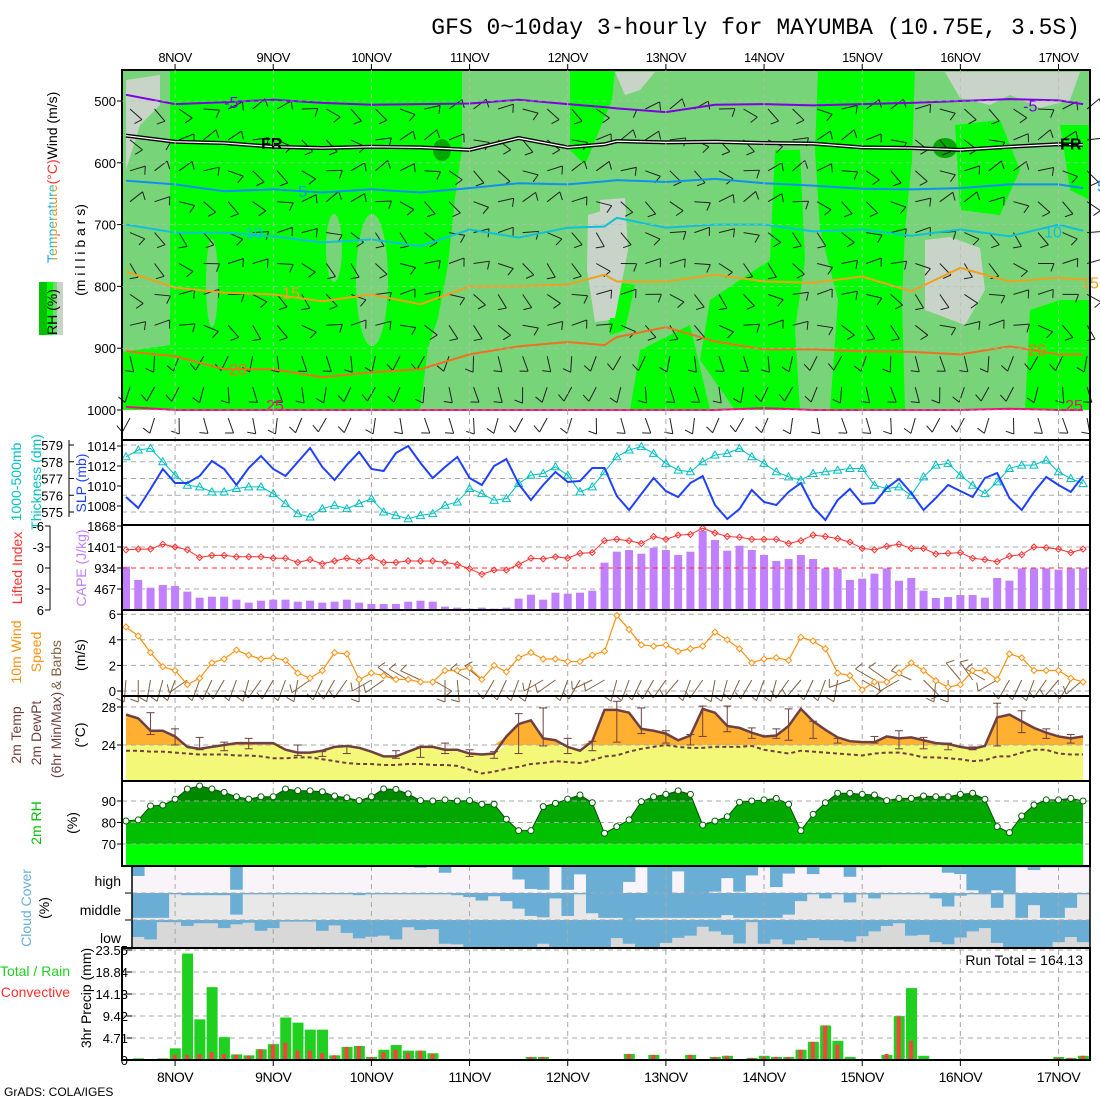 The width and height of the screenshot is (1100, 1100). Describe the element at coordinates (52, 495) in the screenshot. I see `thickness-label: 576` at that location.